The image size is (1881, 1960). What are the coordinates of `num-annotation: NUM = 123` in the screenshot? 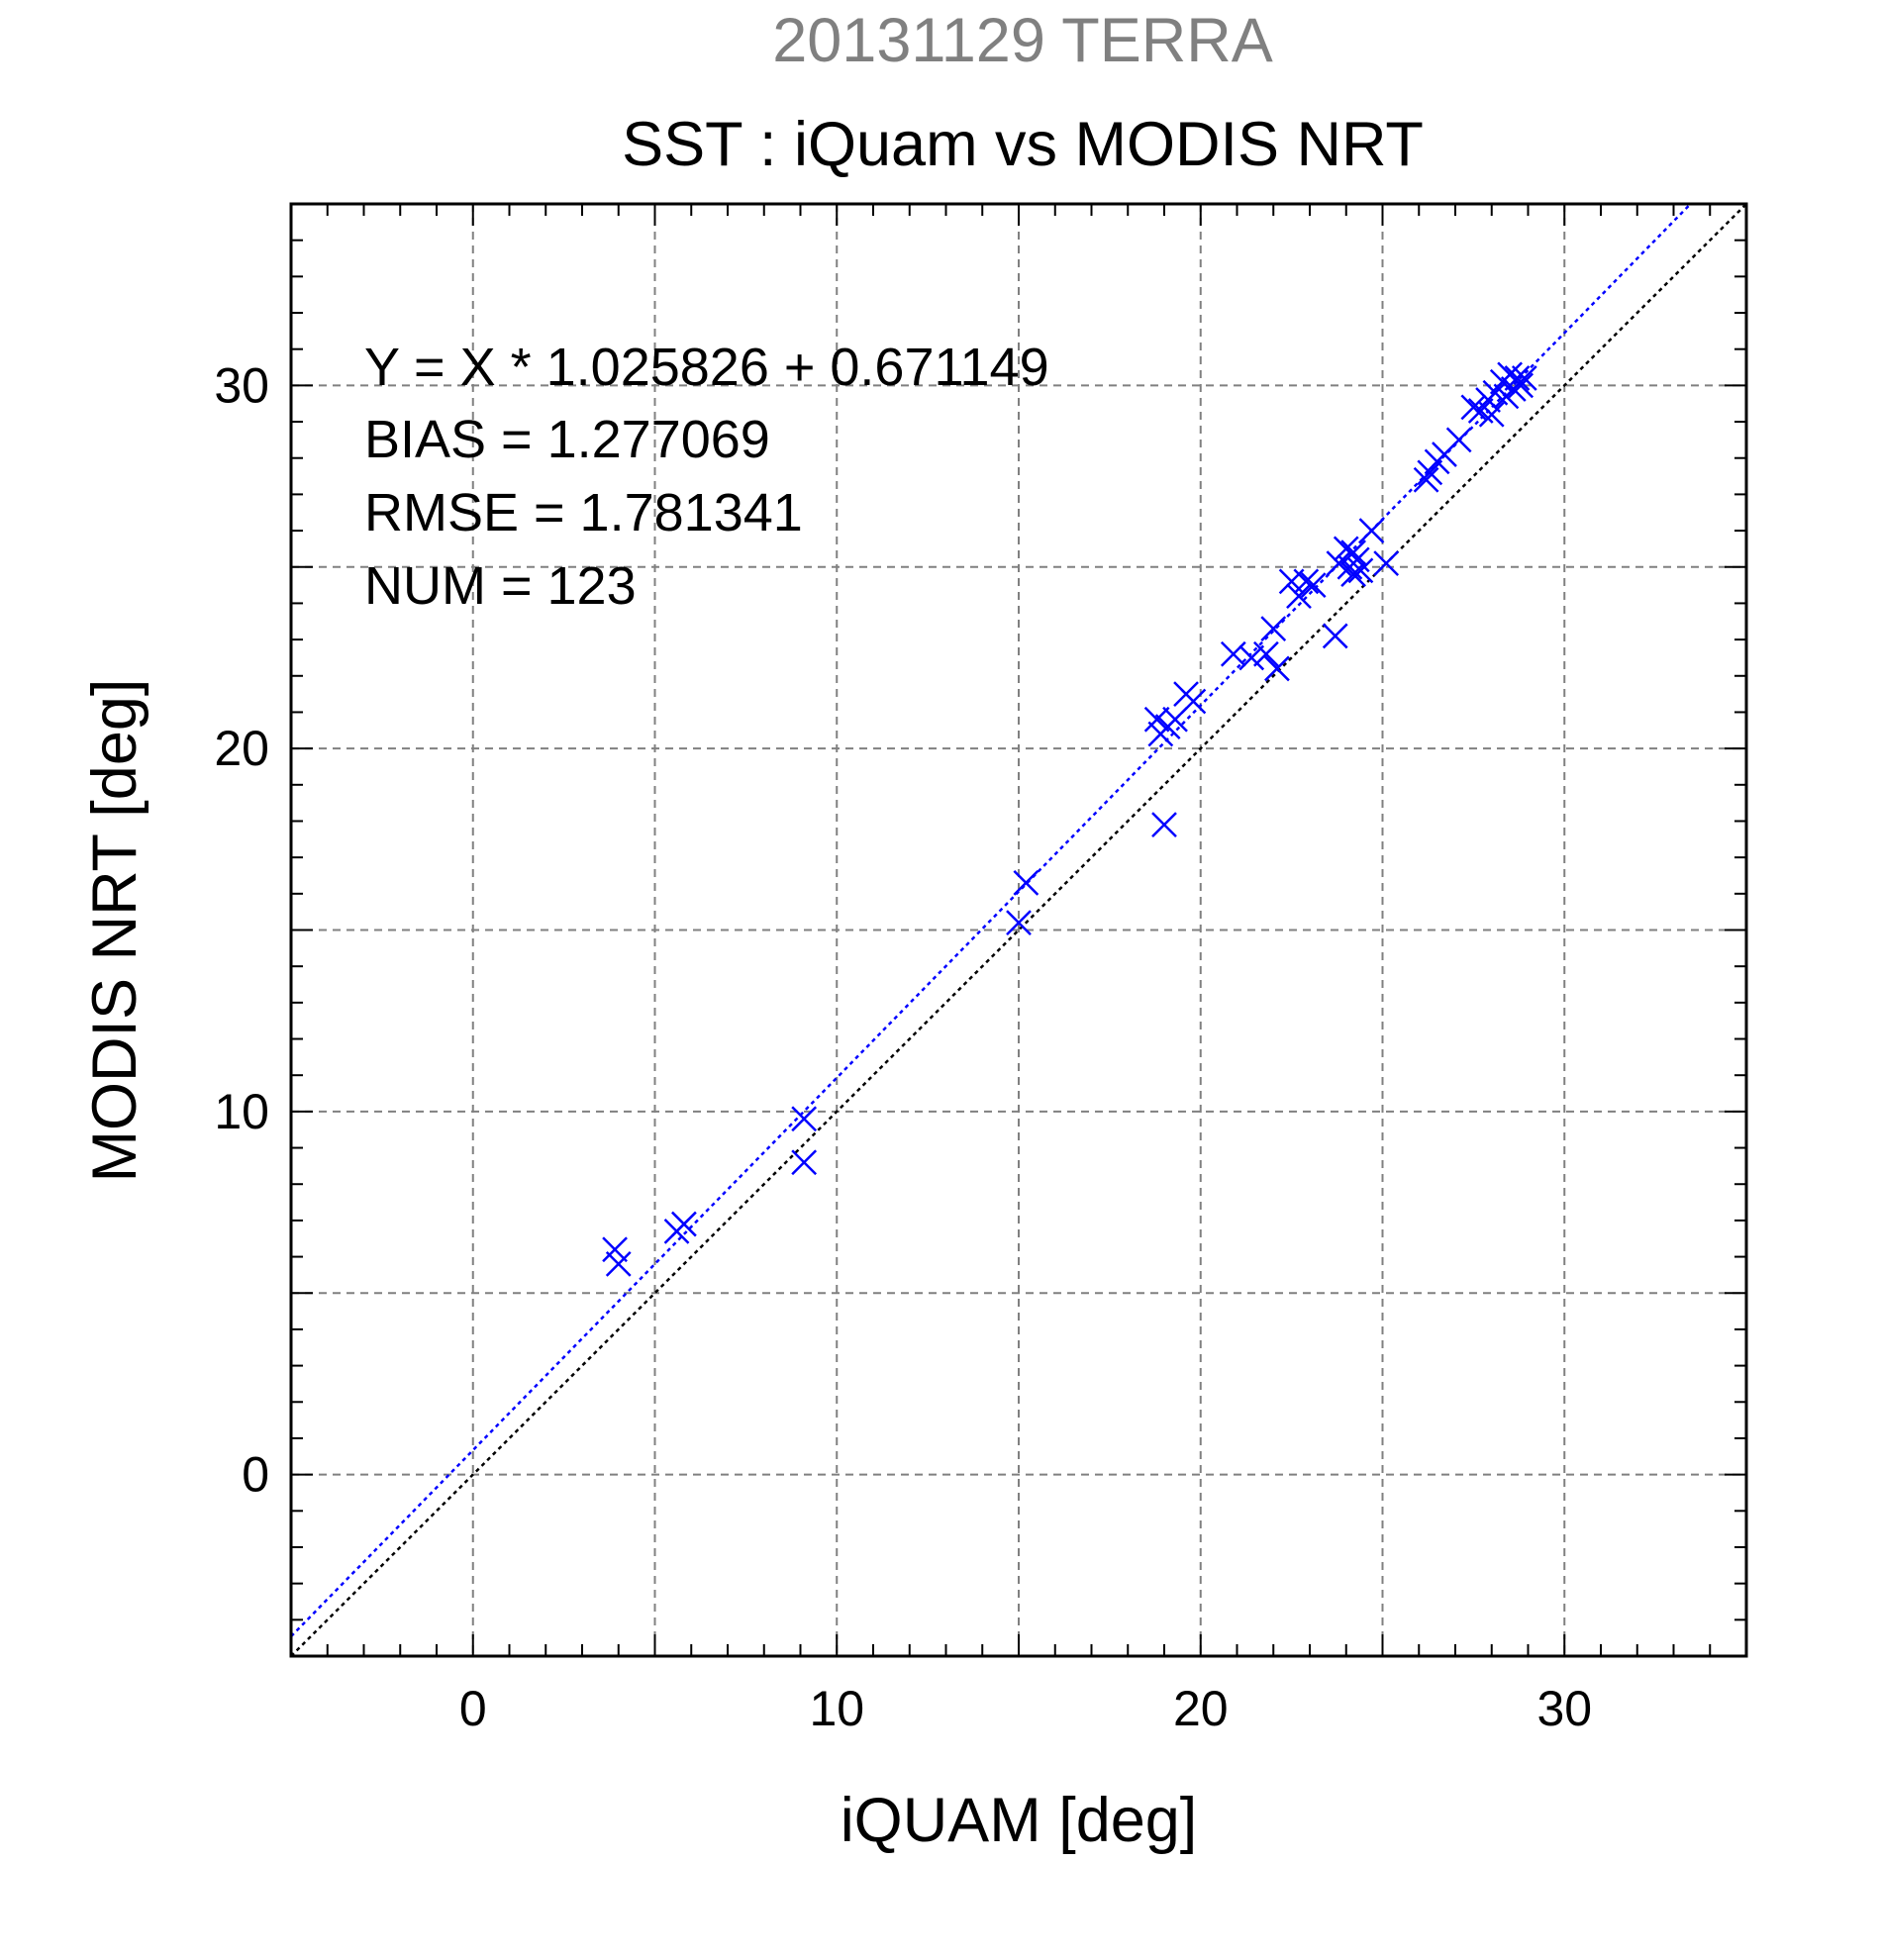 It's located at (501, 586).